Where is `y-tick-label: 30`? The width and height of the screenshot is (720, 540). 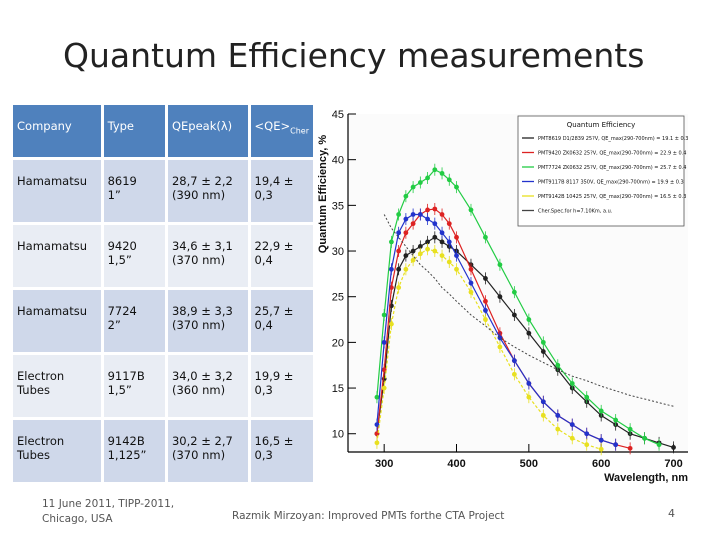
y-tick-label: 30 is located at coordinates (338, 252).